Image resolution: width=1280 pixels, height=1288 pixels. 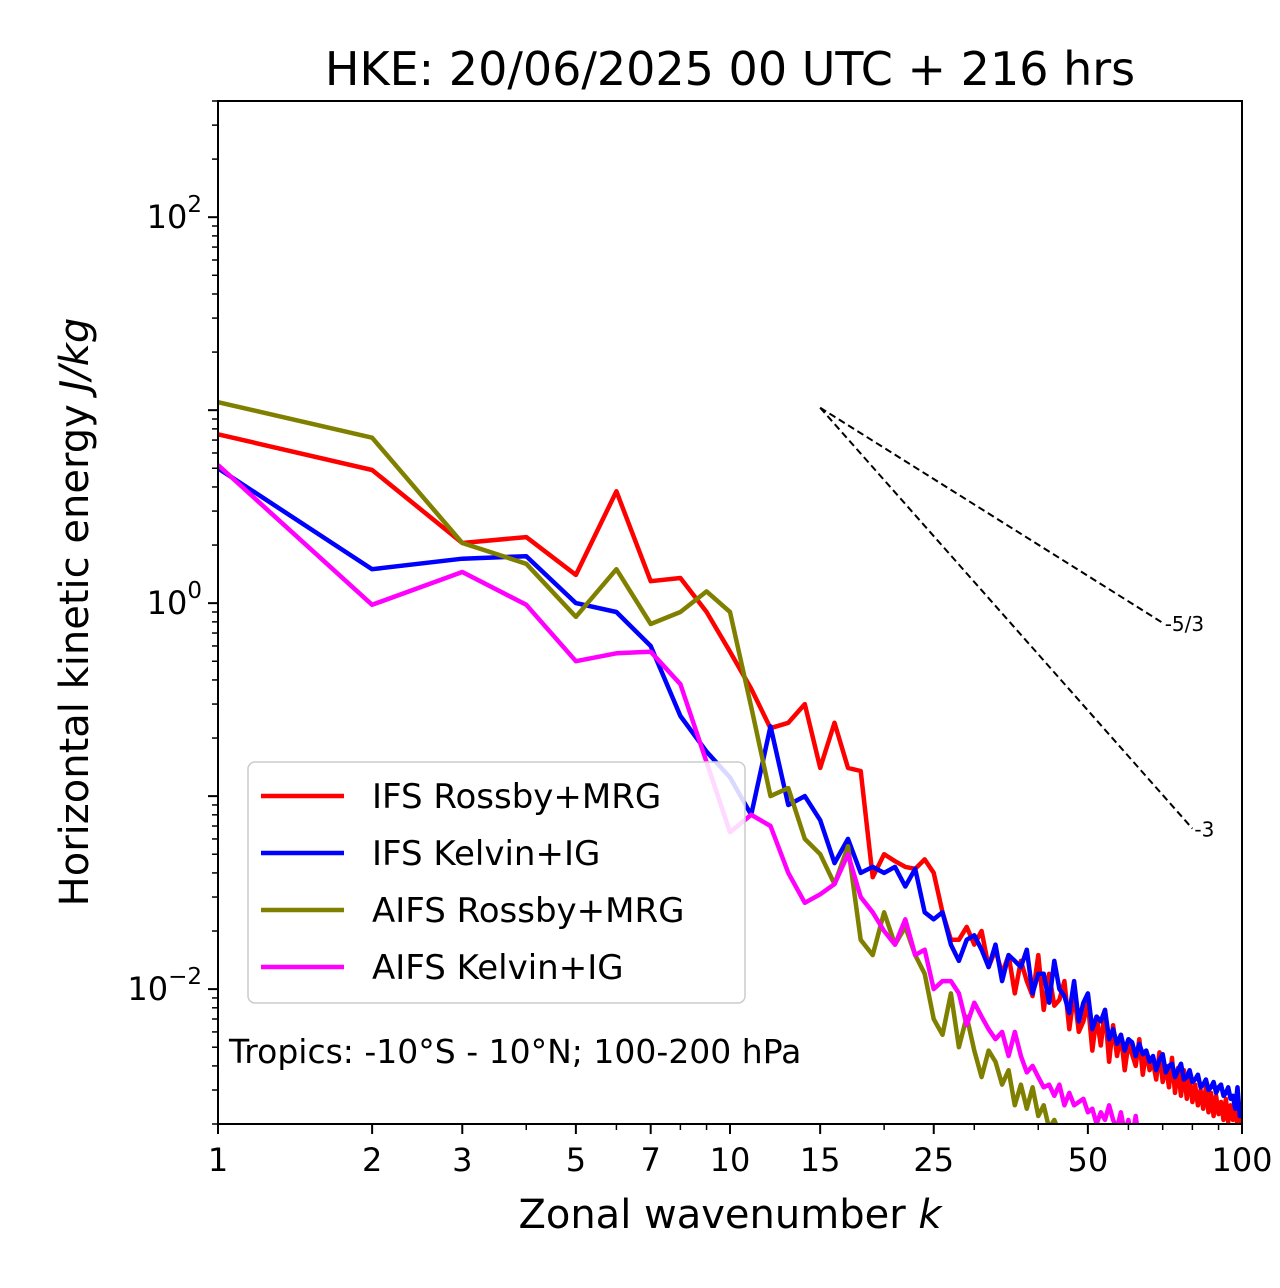 What do you see at coordinates (933, 1160) in the screenshot?
I see `x-tick-label: 25` at bounding box center [933, 1160].